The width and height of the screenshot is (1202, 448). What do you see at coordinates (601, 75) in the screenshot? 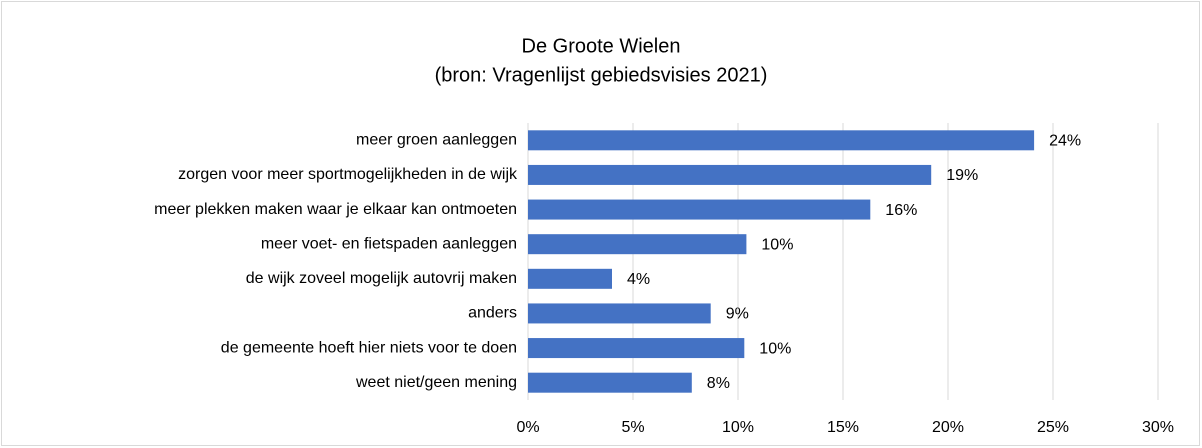
I see `chart-subtitle: (bron: Vragenlijst gebiedsvisies 2021)` at bounding box center [601, 75].